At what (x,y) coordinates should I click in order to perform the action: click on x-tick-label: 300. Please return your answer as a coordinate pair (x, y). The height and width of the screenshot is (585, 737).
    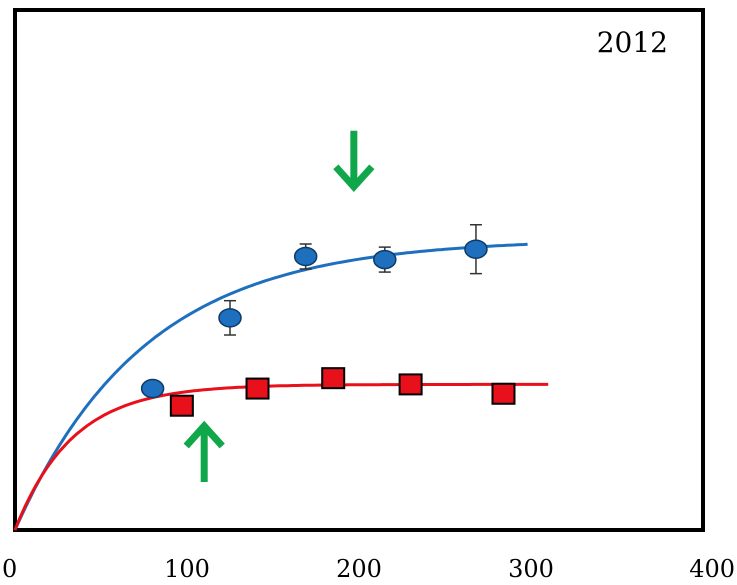
    Looking at the image, I should click on (531, 569).